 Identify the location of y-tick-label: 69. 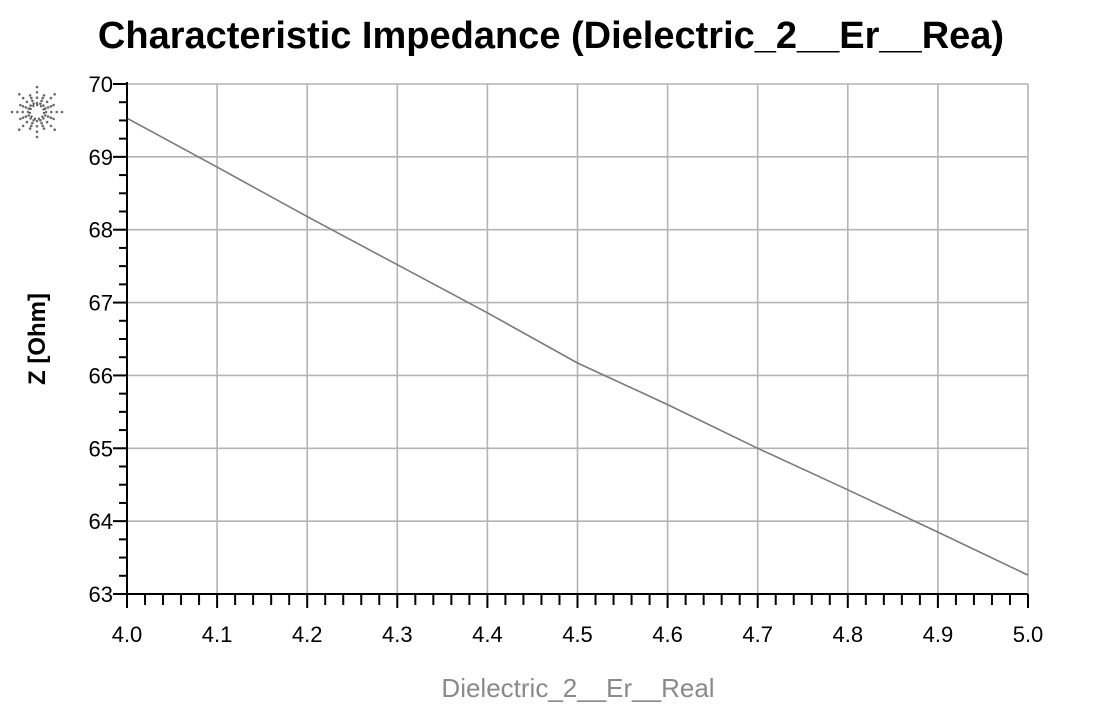
(101, 157).